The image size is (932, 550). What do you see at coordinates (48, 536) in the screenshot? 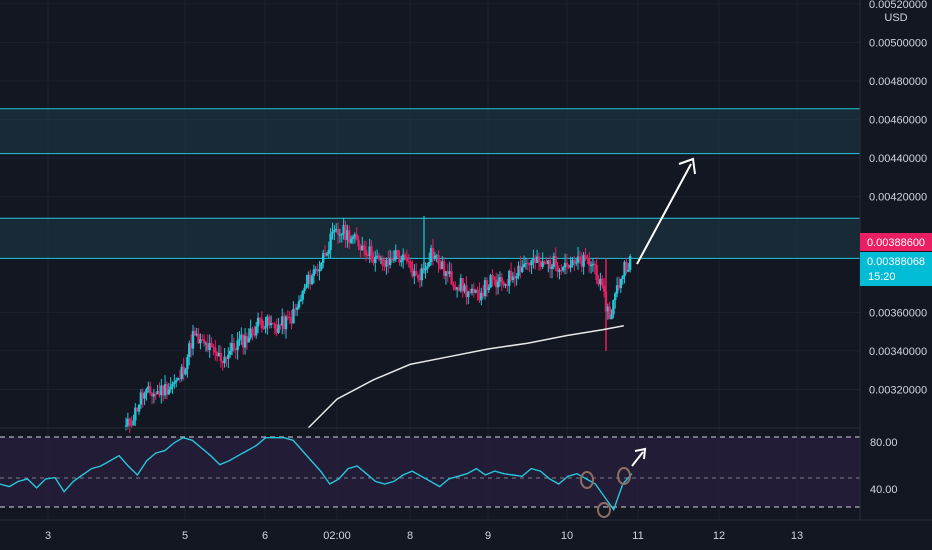
I see `time-tick-0: 3` at bounding box center [48, 536].